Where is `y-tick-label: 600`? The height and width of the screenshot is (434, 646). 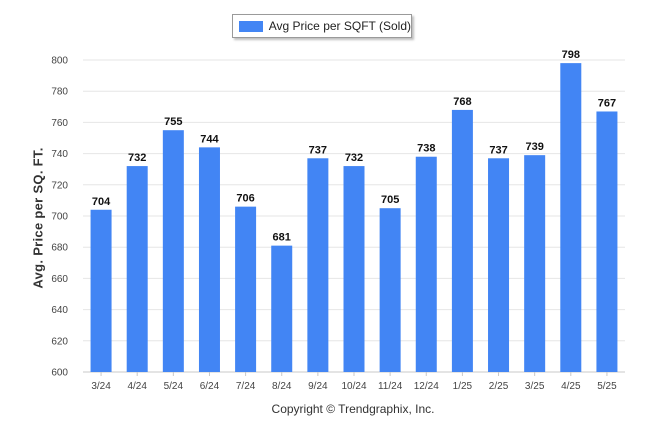
y-tick-label: 600 is located at coordinates (59, 373).